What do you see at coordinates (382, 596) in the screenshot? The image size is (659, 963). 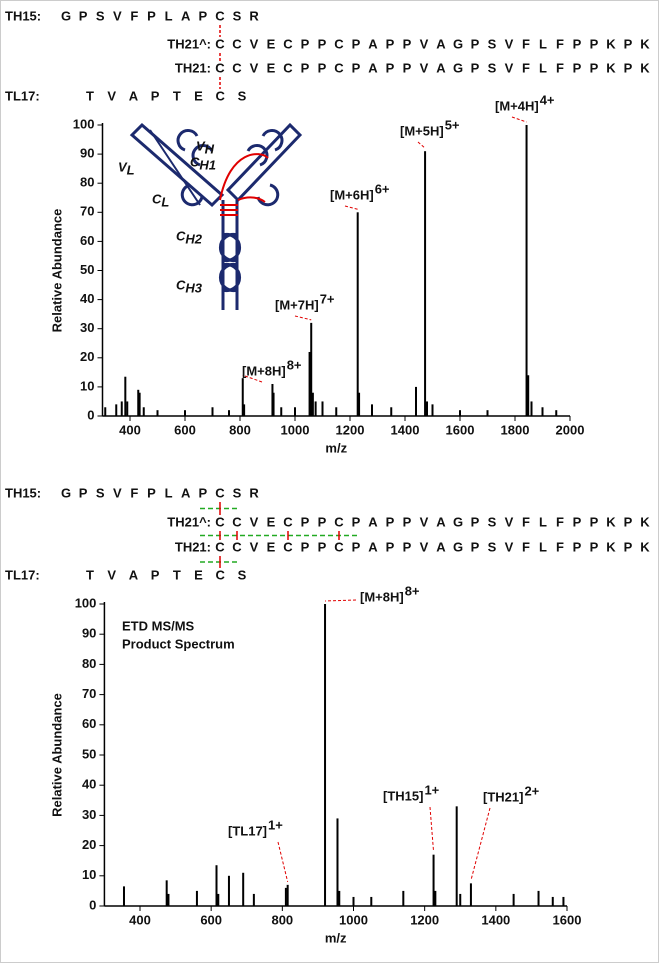 I see `annotation-label: [M+8H]` at bounding box center [382, 596].